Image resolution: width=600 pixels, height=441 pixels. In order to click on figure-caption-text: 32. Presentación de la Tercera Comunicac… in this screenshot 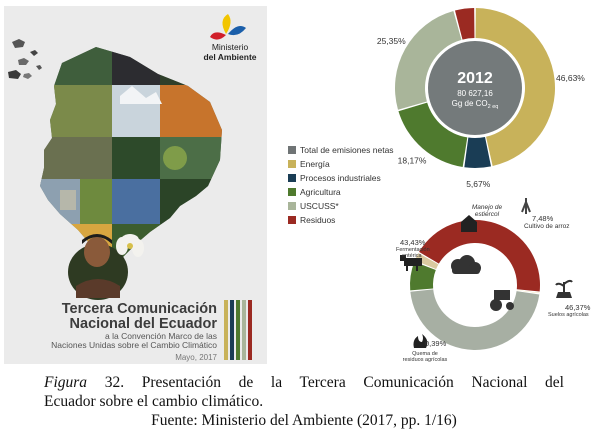, I will do `click(325, 382)`.